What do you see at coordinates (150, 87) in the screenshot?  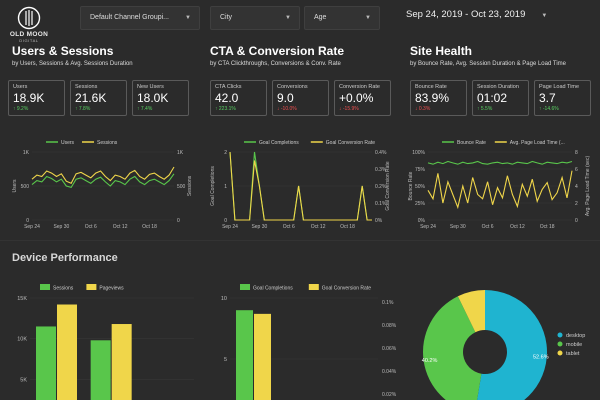 I see `kpi-label: New Users` at bounding box center [150, 87].